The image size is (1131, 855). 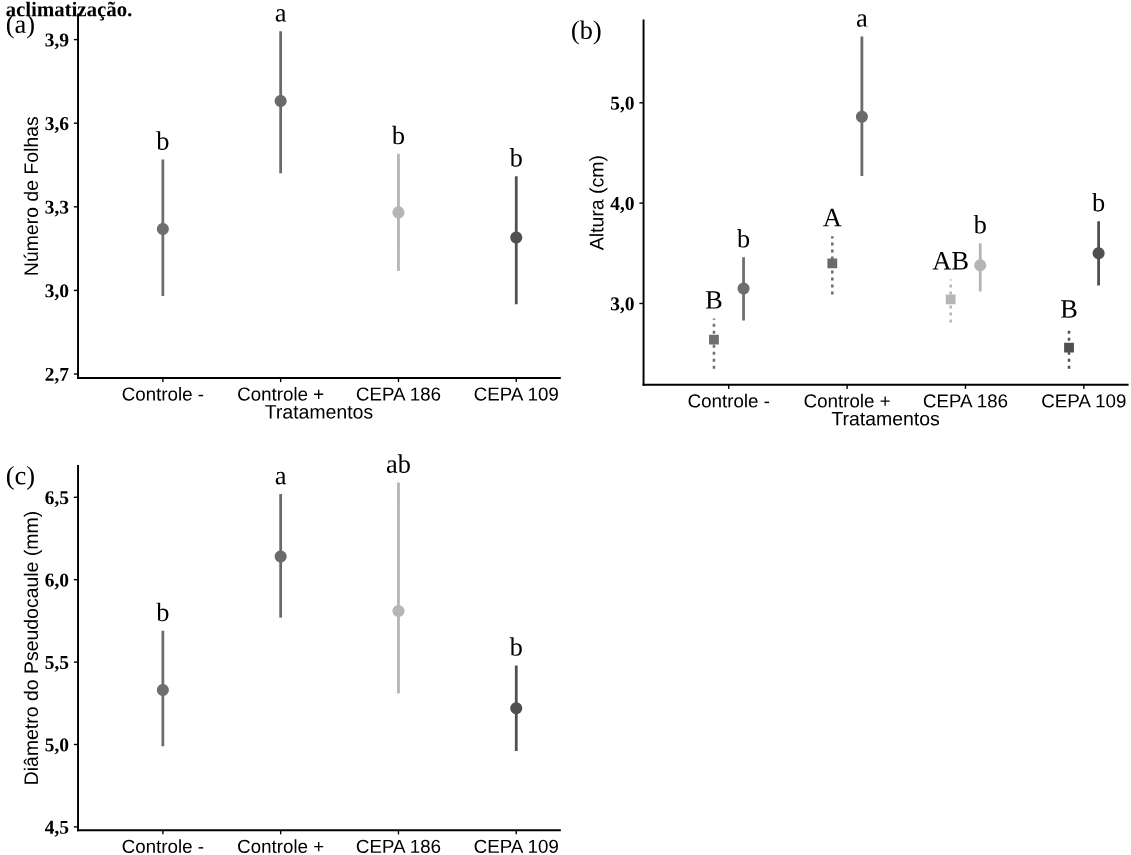 I want to click on y-tick-label: 4,0, so click(x=622, y=204).